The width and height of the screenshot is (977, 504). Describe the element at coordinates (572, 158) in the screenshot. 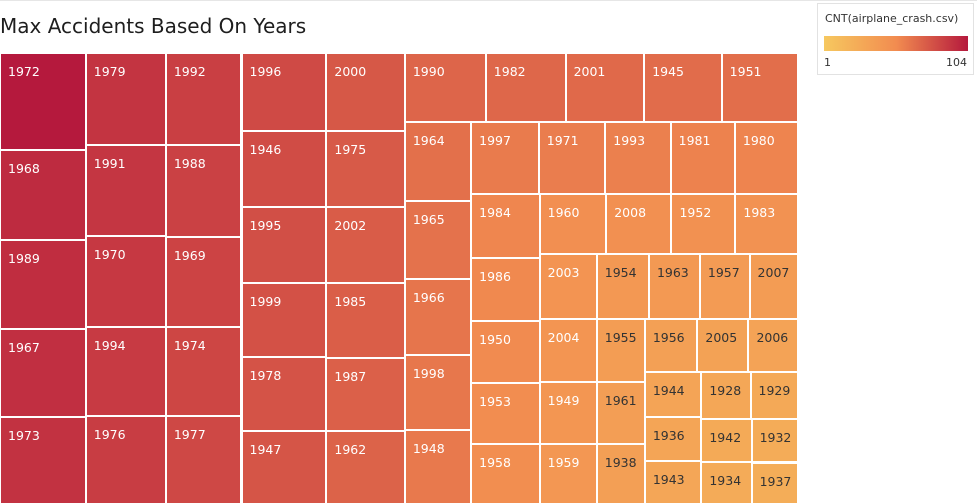

I see `treemap-cell-1971: 1971` at that location.